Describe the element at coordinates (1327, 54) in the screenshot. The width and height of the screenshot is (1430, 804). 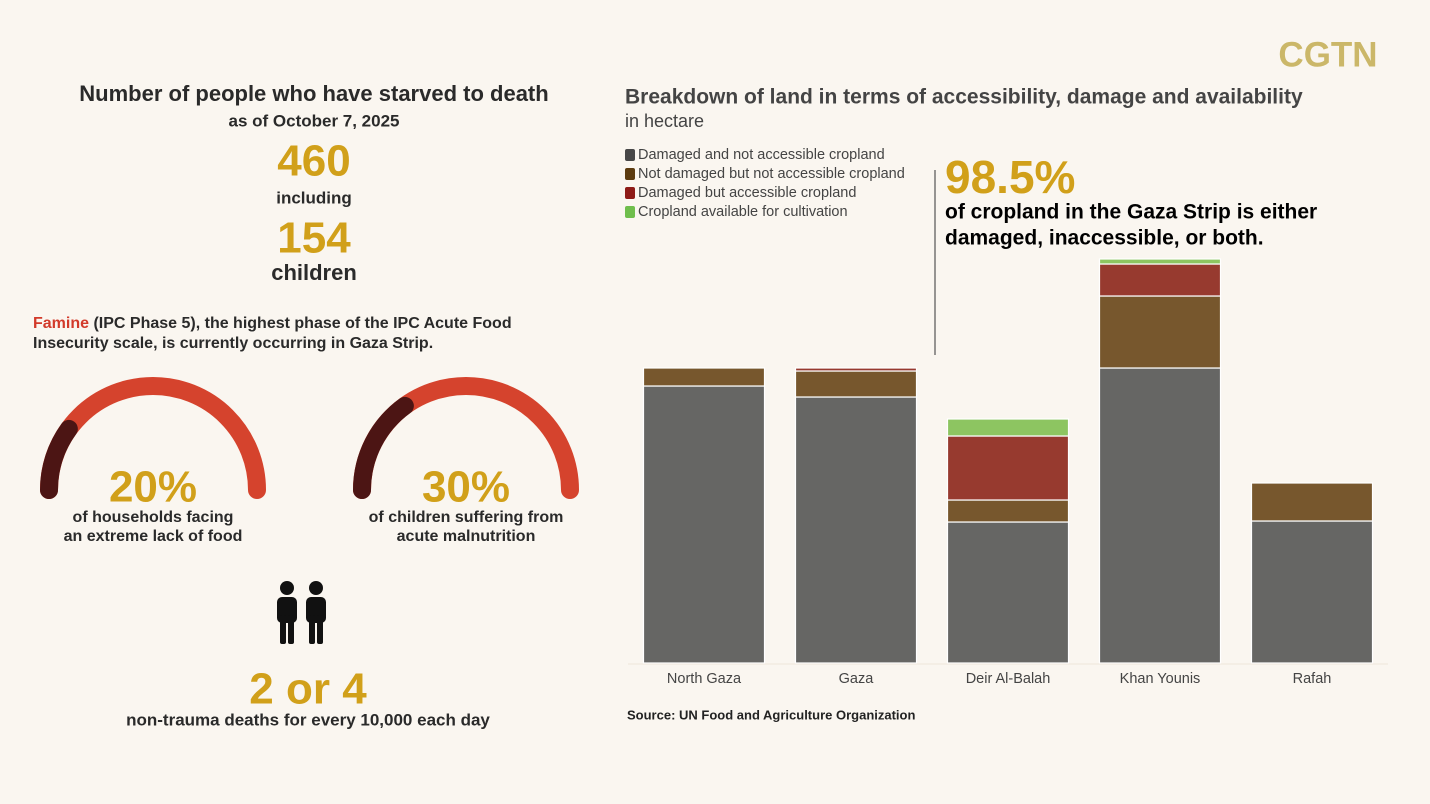
I see `logo: CGTN` at that location.